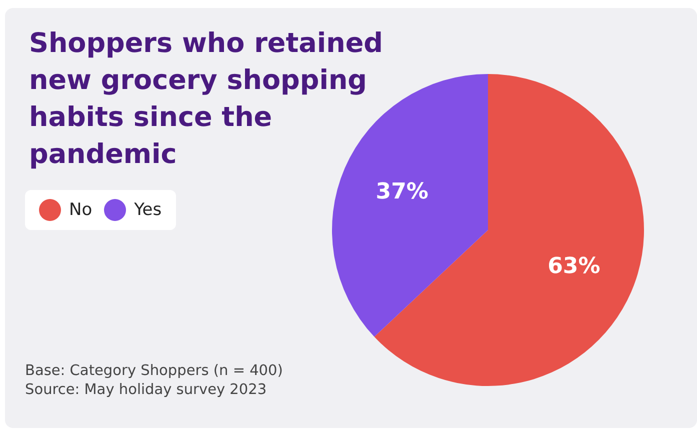 This screenshot has width=697, height=430. I want to click on text: Base: Category Shoppers (n = 400), so click(154, 371).